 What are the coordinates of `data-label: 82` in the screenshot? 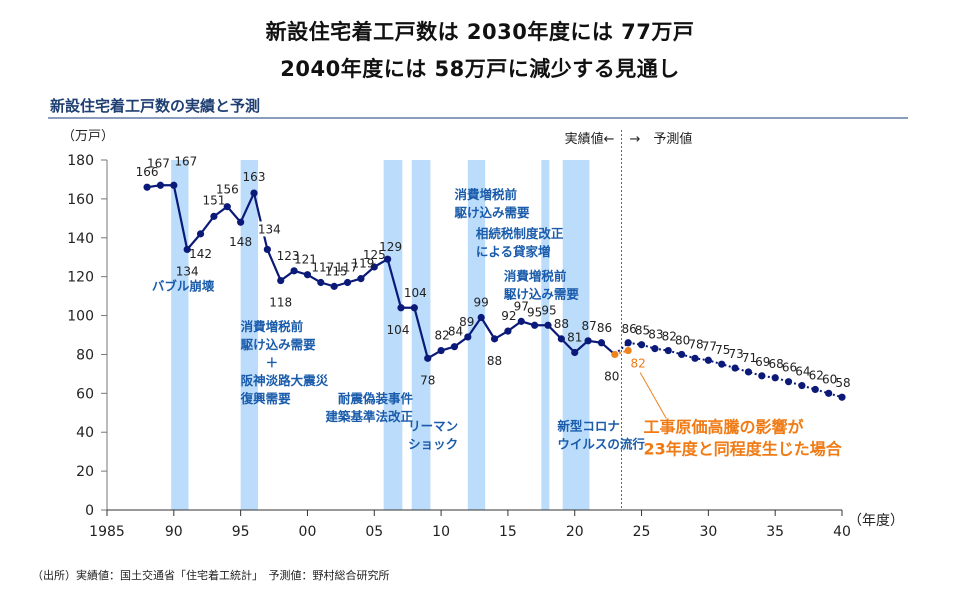 It's located at (441, 336).